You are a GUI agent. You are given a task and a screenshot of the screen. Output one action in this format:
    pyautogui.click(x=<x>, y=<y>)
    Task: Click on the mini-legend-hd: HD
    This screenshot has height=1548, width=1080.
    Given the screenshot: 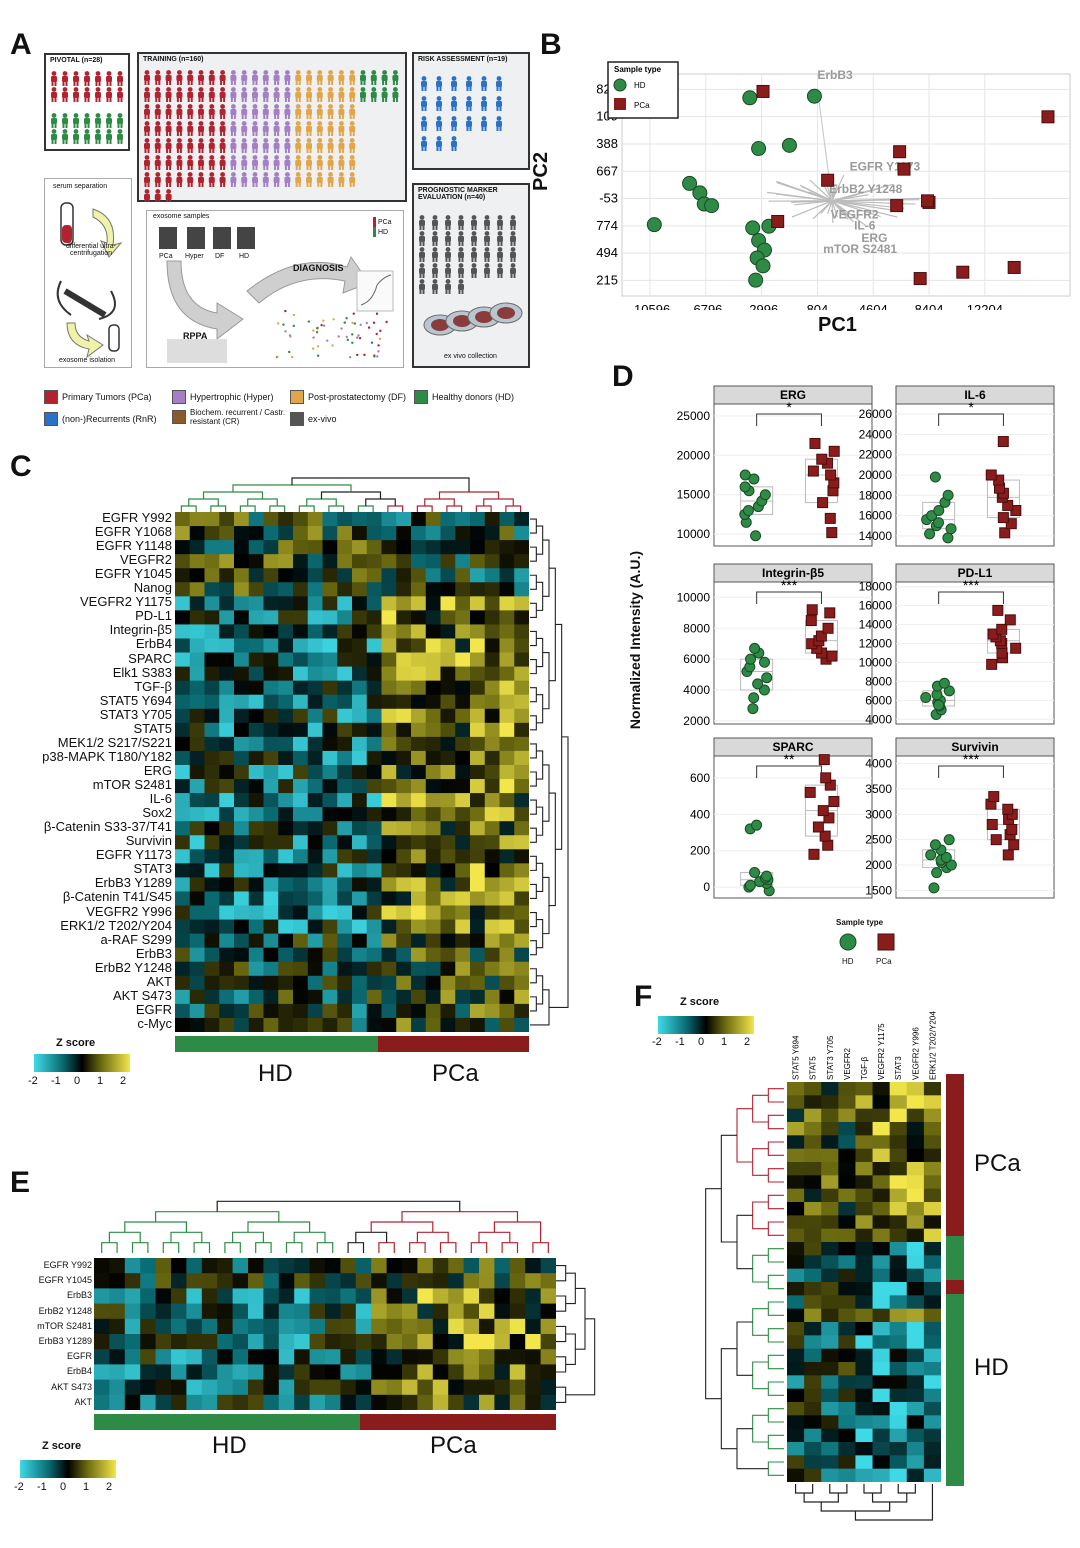 What is the action you would take?
    pyautogui.click(x=383, y=232)
    